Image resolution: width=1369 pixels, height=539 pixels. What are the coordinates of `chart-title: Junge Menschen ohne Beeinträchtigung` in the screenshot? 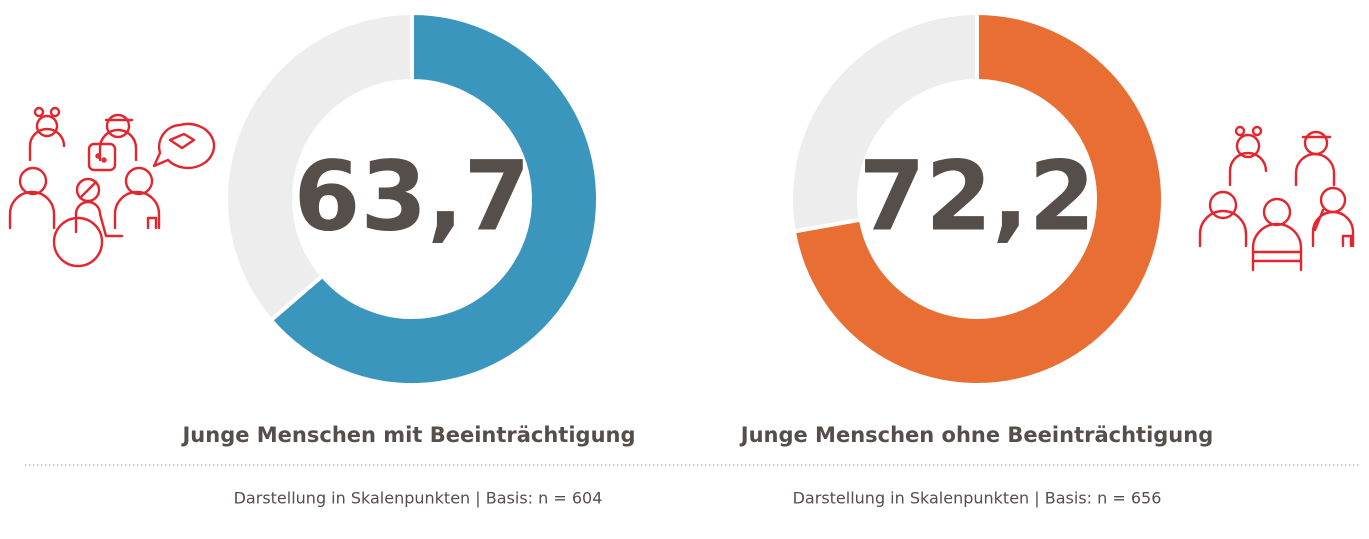 It's located at (976, 435).